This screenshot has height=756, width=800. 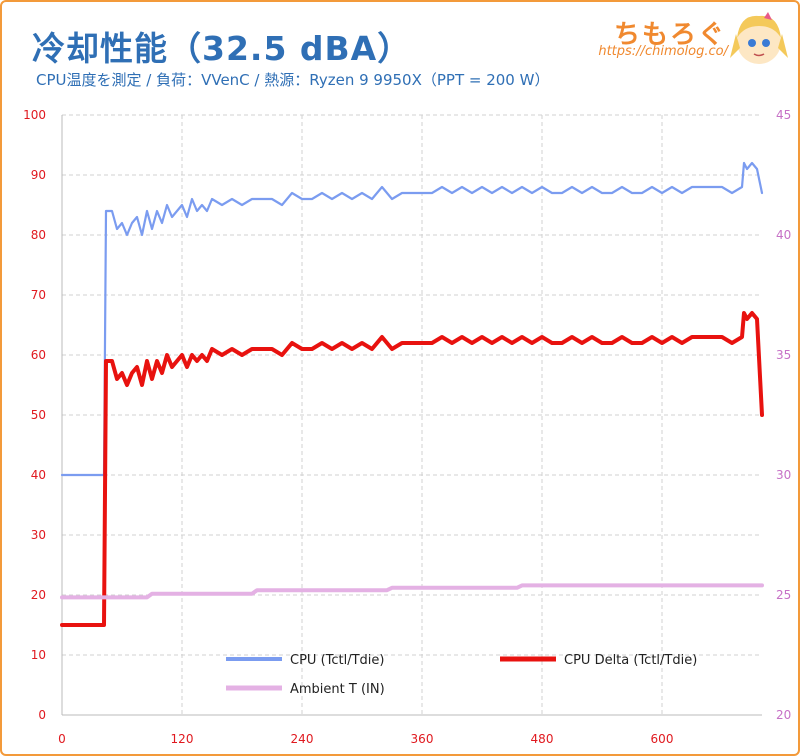 I want to click on chart-title: 冷却性能（32.5 dBA）, so click(x=222, y=48).